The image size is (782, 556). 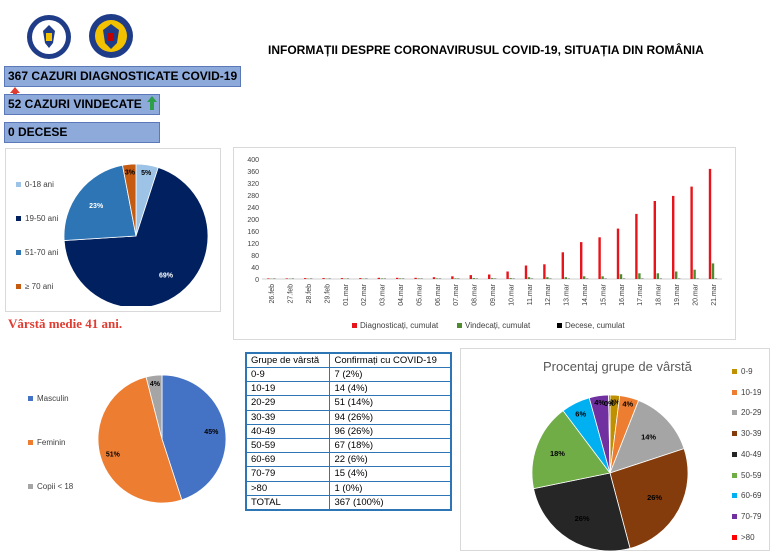 What do you see at coordinates (751, 516) in the screenshot?
I see `legend-label: 70-79` at bounding box center [751, 516].